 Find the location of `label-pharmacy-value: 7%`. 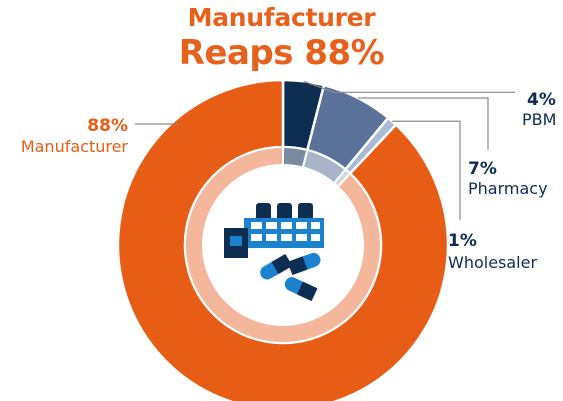

label-pharmacy-value: 7% is located at coordinates (482, 169).